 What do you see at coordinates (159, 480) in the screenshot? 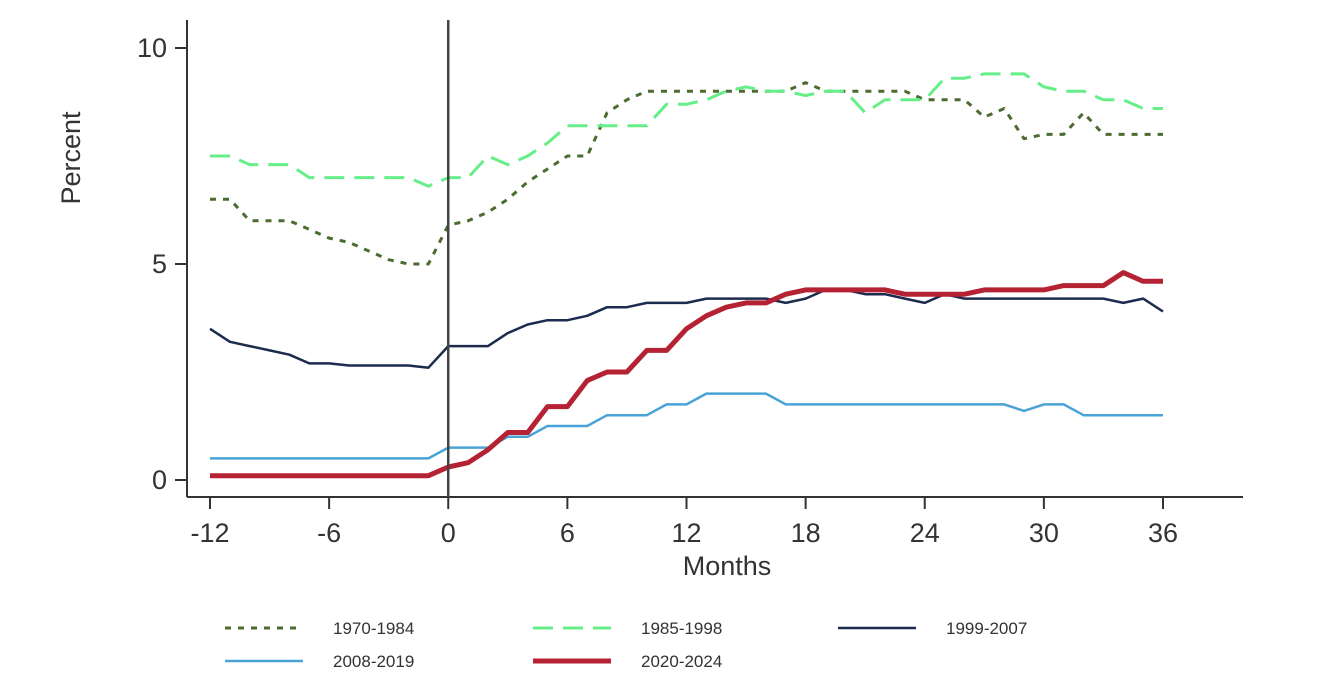
I see `y-tick-label: 0` at bounding box center [159, 480].